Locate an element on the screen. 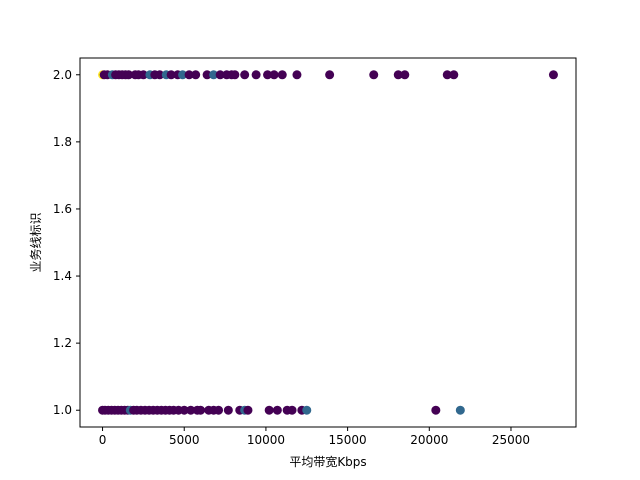 The height and width of the screenshot is (480, 640). y-tick-label: 1.4 is located at coordinates (62, 276).